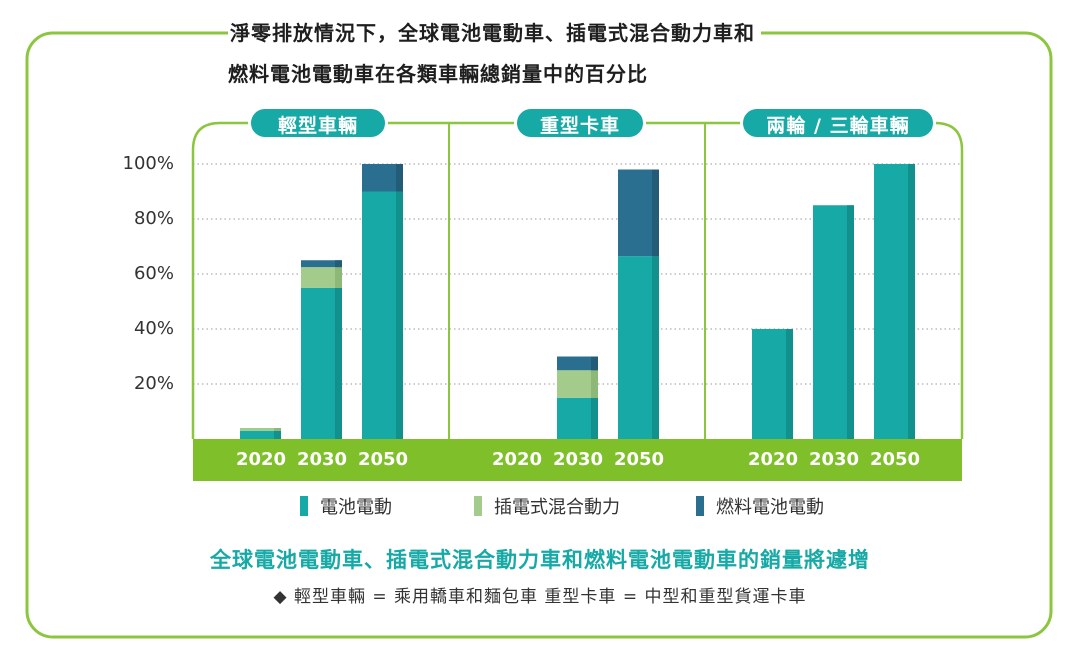 Image resolution: width=1080 pixels, height=664 pixels. What do you see at coordinates (153, 383) in the screenshot?
I see `y-tick-label: 20%` at bounding box center [153, 383].